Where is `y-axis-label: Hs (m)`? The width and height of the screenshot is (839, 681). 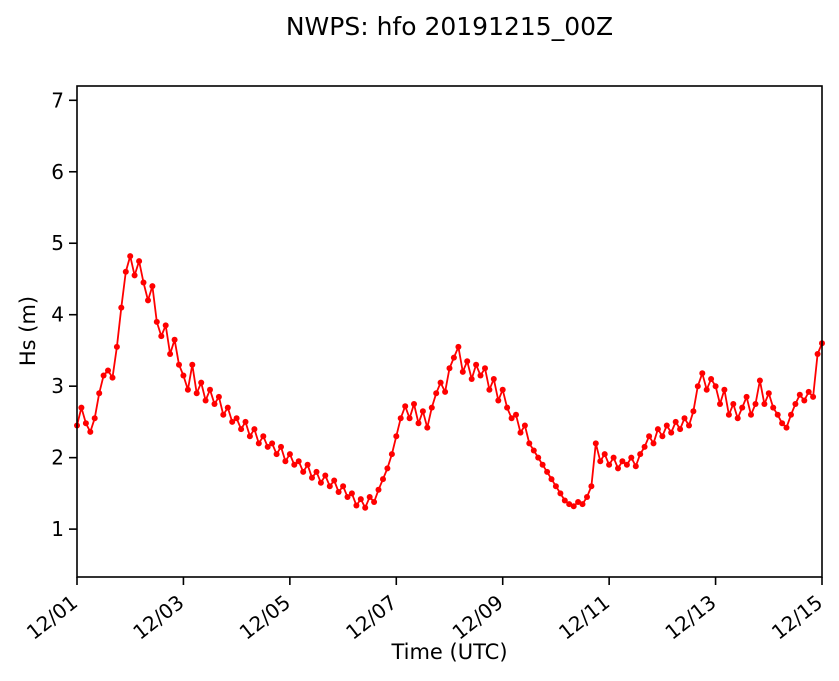
y-axis-label: Hs (m) is located at coordinates (28, 331).